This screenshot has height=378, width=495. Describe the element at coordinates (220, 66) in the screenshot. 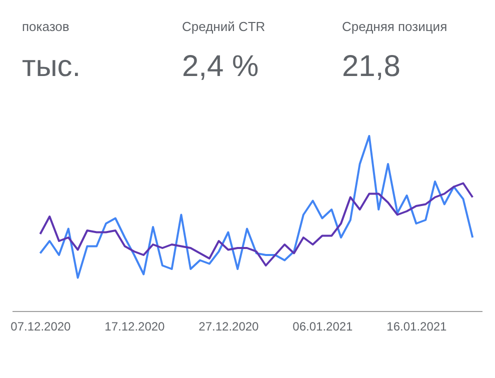

I see `text: 2,4 %` at that location.